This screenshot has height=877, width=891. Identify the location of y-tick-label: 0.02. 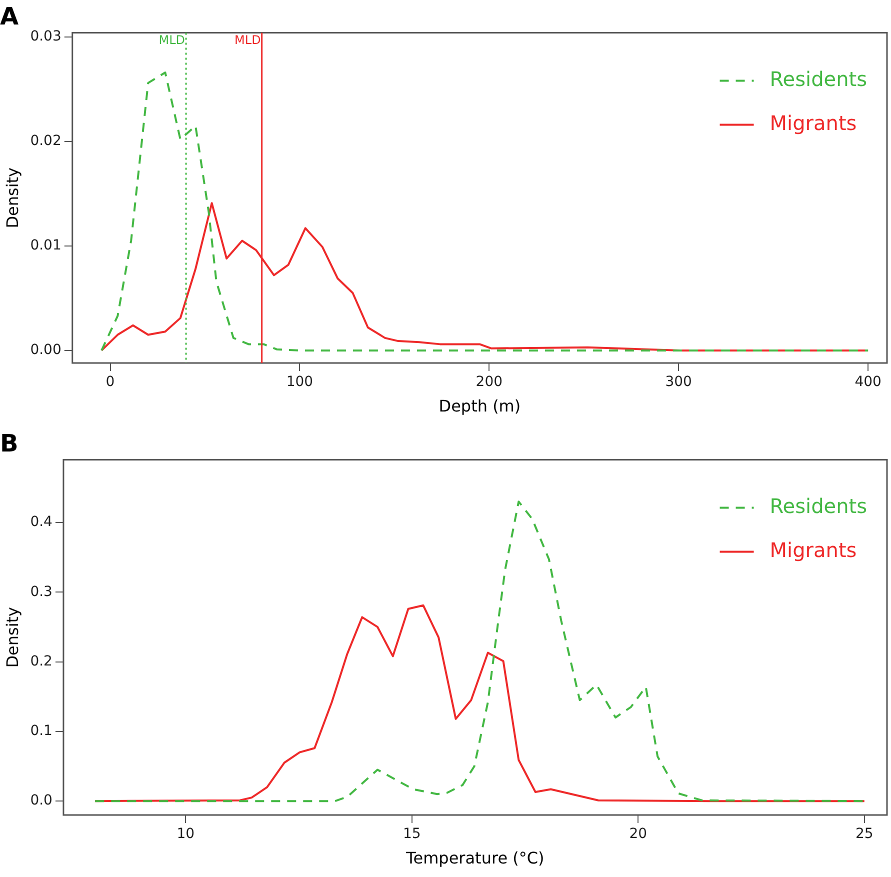
(46, 141).